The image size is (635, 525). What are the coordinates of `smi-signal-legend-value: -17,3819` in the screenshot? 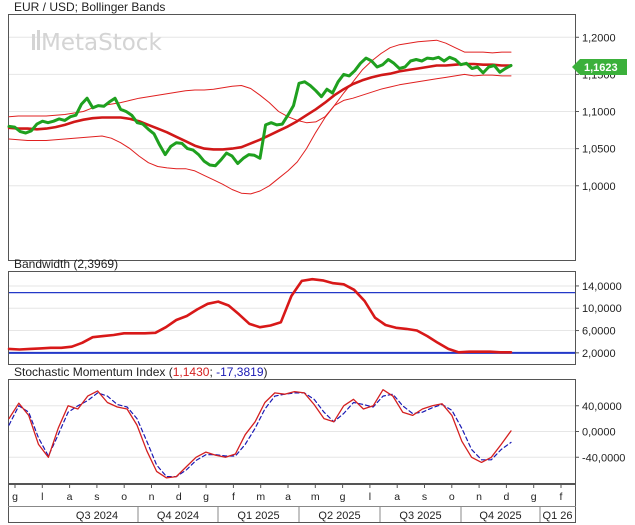 It's located at (240, 372).